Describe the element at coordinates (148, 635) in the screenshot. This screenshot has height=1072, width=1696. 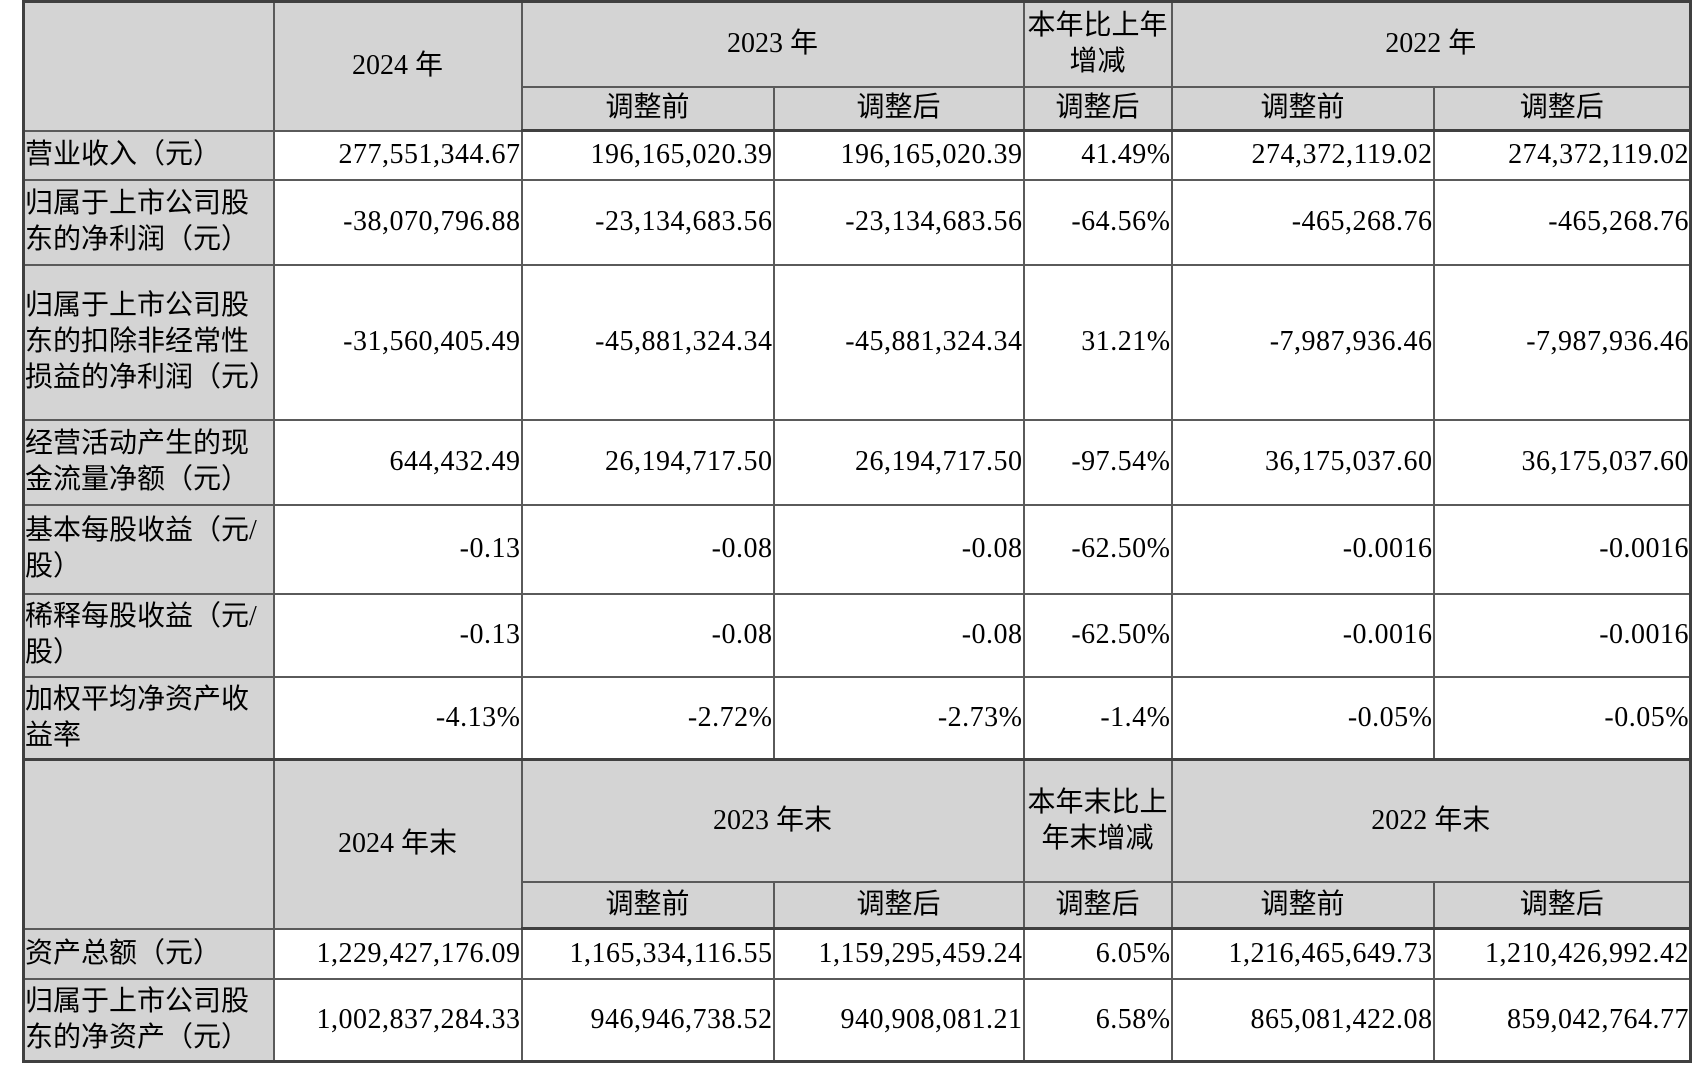
I see `row-label-diluted-eps: 稀释每股收益（元/股）` at that location.